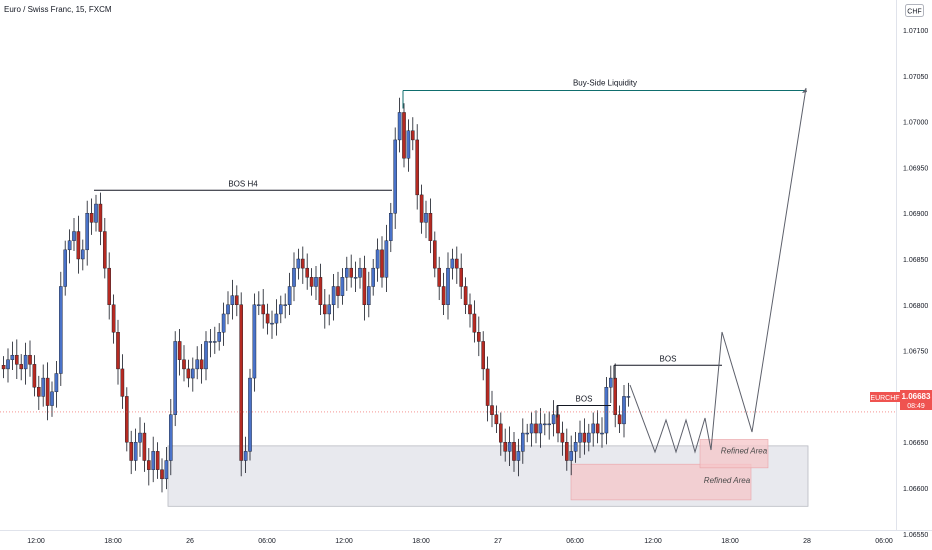  I want to click on bos-label-2: BOS, so click(668, 358).